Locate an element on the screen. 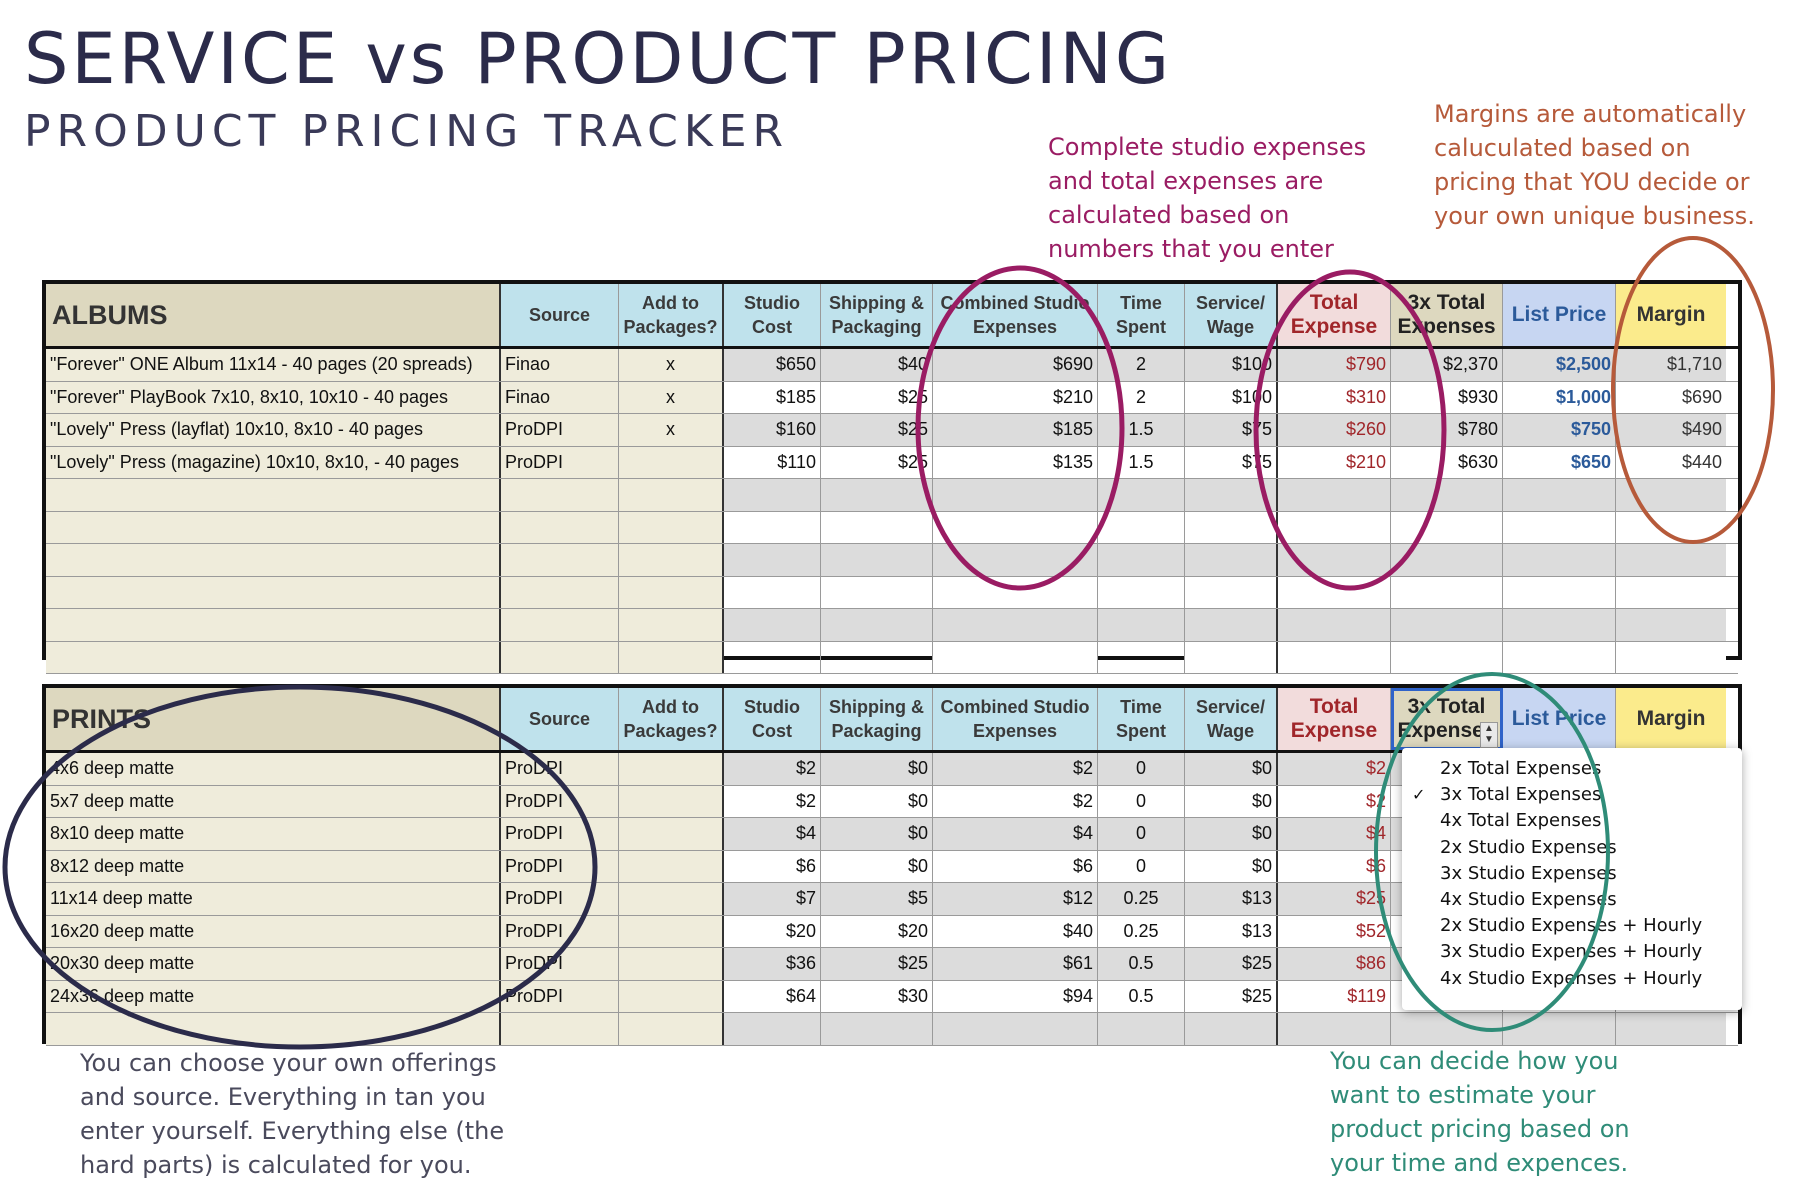 This screenshot has width=1800, height=1200. combined-expenses-cell: $40 is located at coordinates (1015, 931).